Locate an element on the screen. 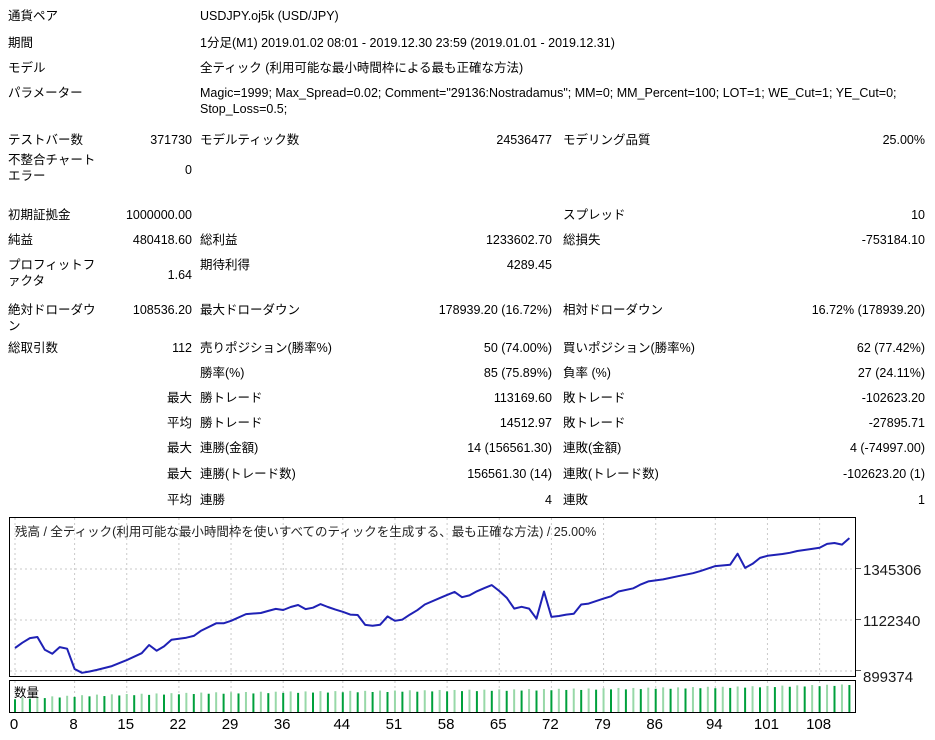  stat-label: 連勝 is located at coordinates (213, 500).